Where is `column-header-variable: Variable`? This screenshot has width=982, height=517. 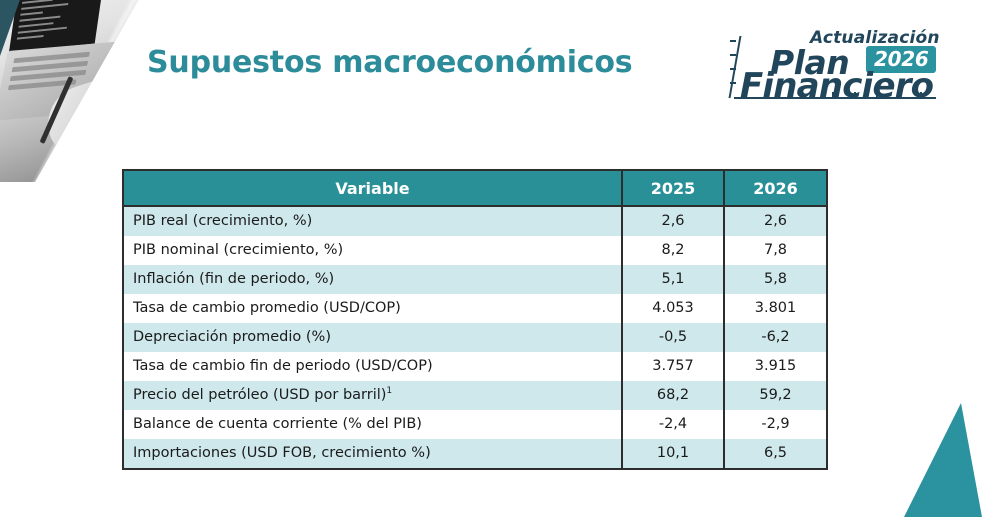
column-header-variable: Variable is located at coordinates (372, 188).